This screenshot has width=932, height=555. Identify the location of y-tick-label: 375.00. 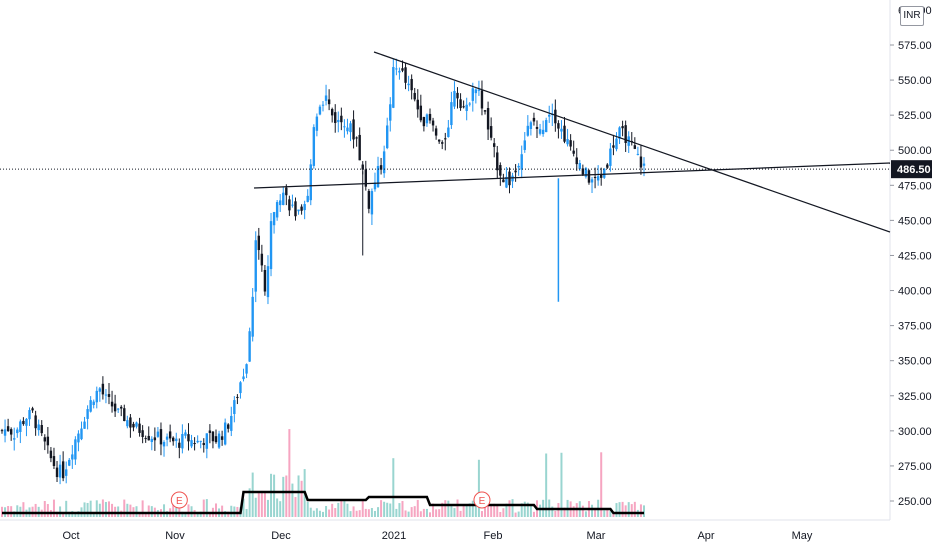
(915, 327).